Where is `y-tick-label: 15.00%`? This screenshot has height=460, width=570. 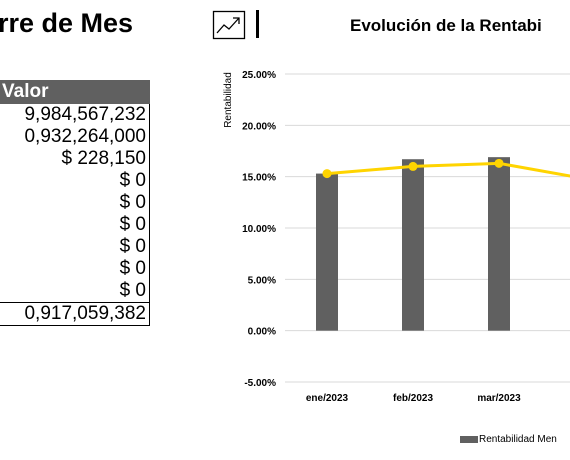 y-tick-label: 15.00% is located at coordinates (259, 178).